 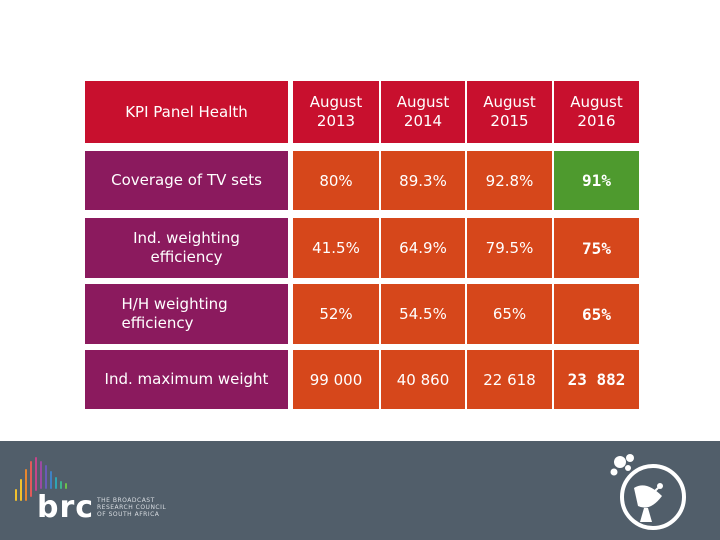 I want to click on value-text: 64.9%, so click(x=423, y=248).